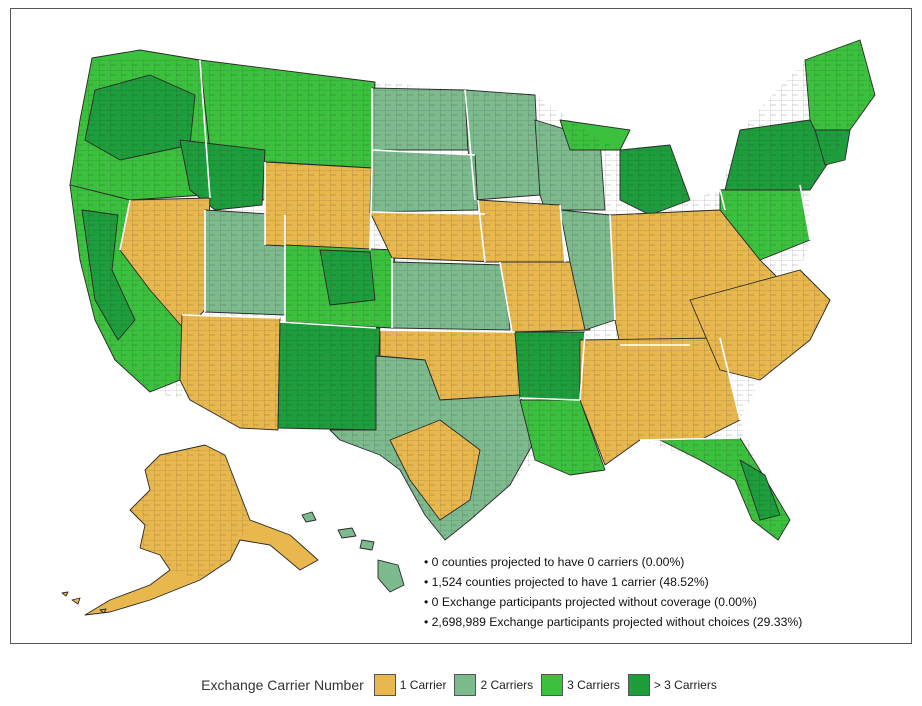  What do you see at coordinates (190, 530) in the screenshot?
I see `alaska` at bounding box center [190, 530].